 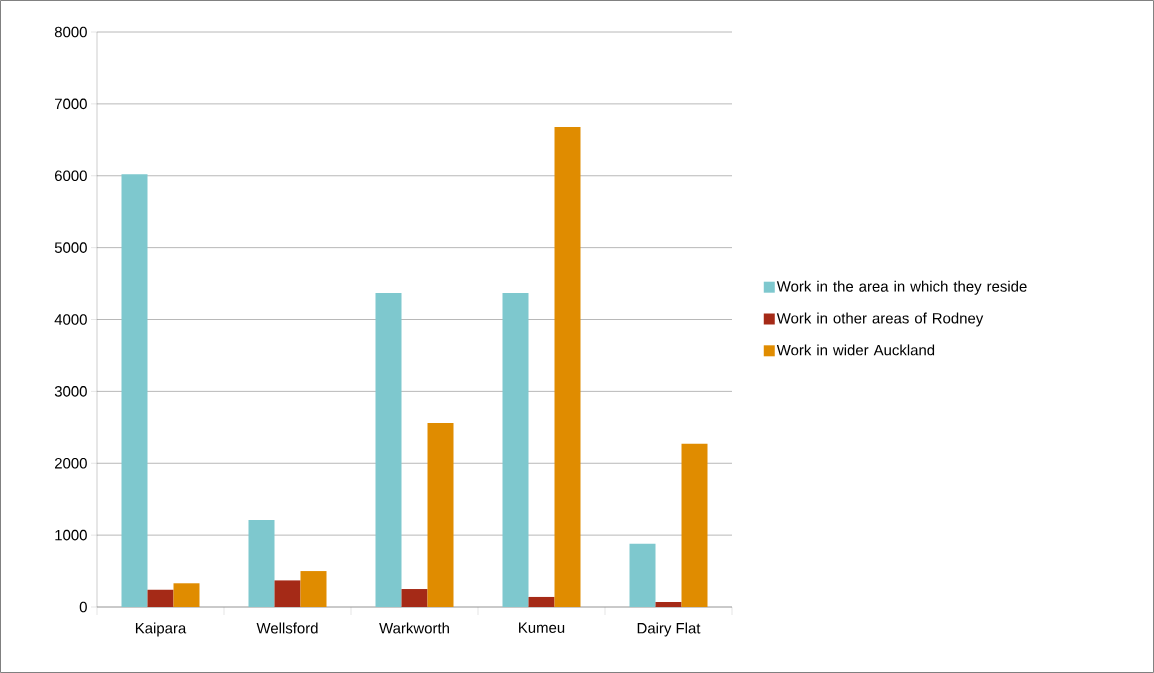 What do you see at coordinates (70, 32) in the screenshot?
I see `y-tick-label: 8000` at bounding box center [70, 32].